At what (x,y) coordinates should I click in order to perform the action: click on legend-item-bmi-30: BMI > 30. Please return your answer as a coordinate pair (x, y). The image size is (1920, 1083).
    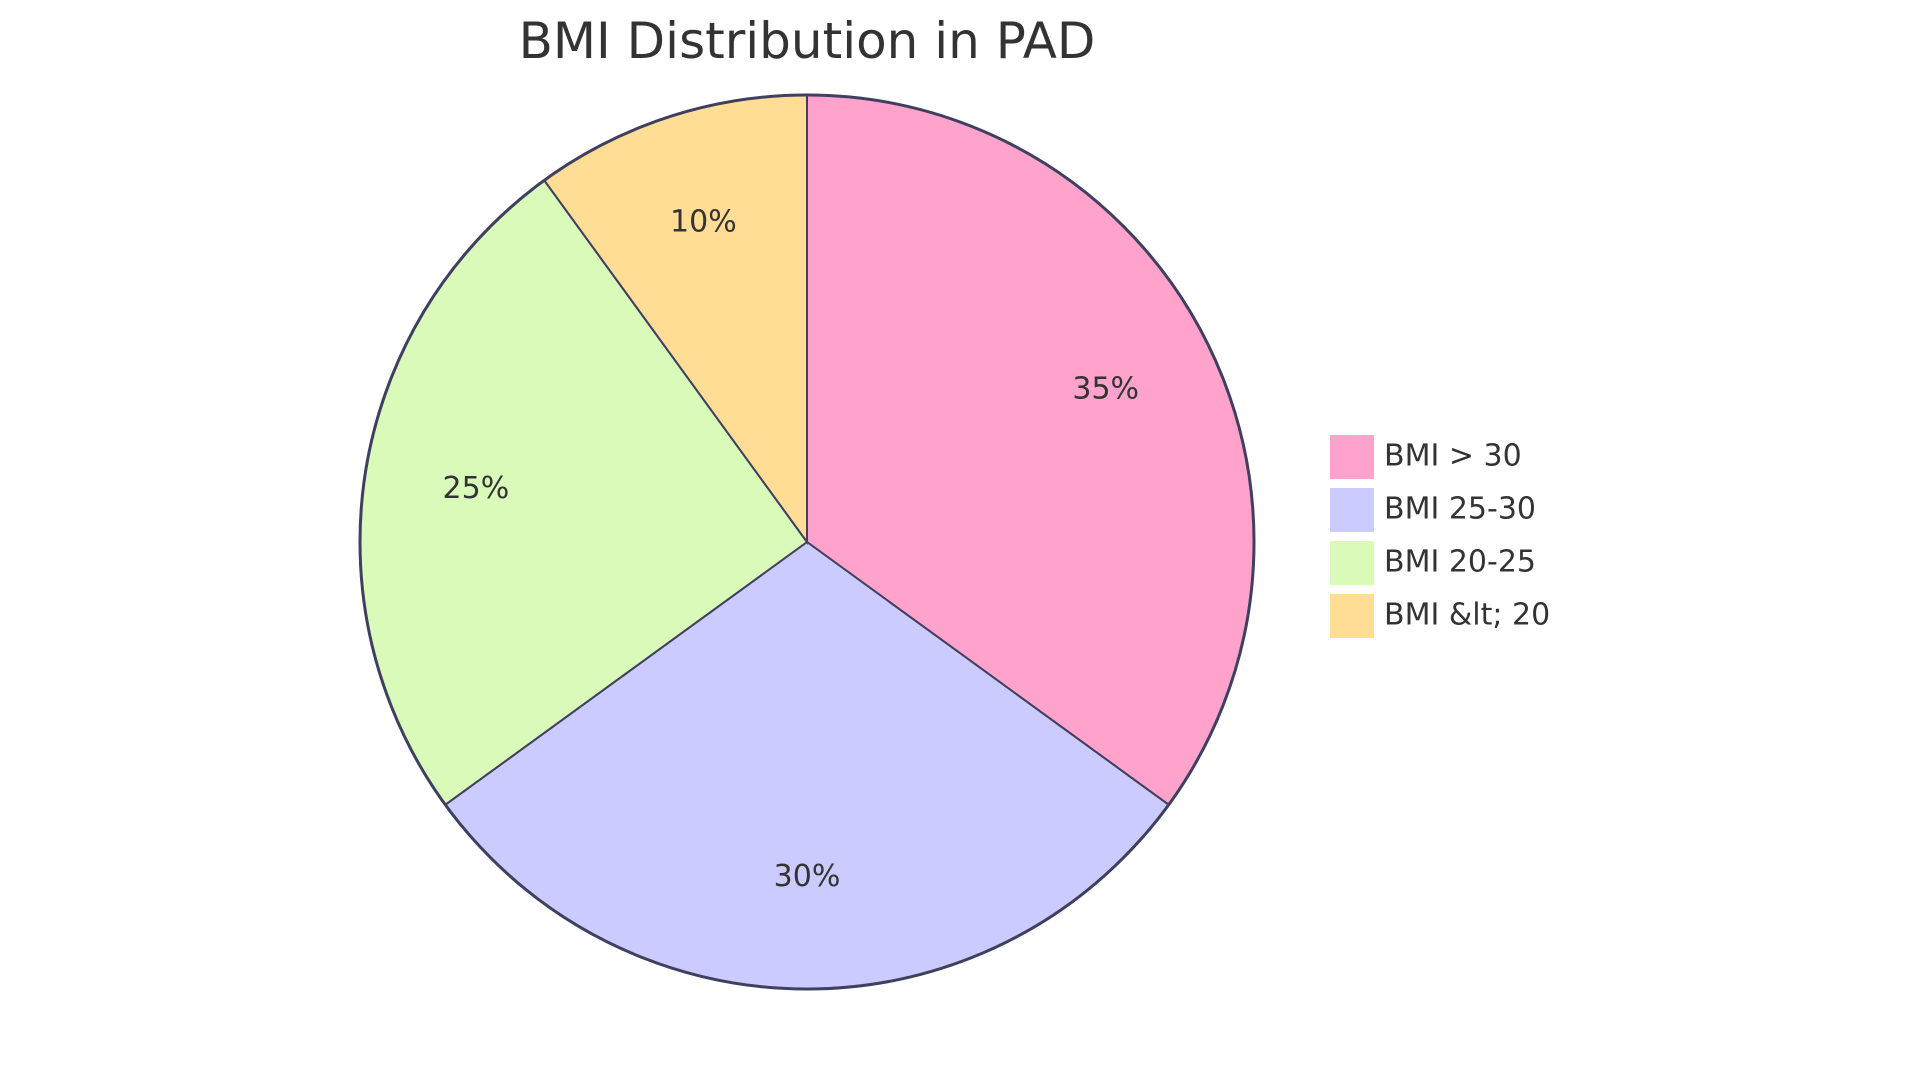
    Looking at the image, I should click on (1426, 457).